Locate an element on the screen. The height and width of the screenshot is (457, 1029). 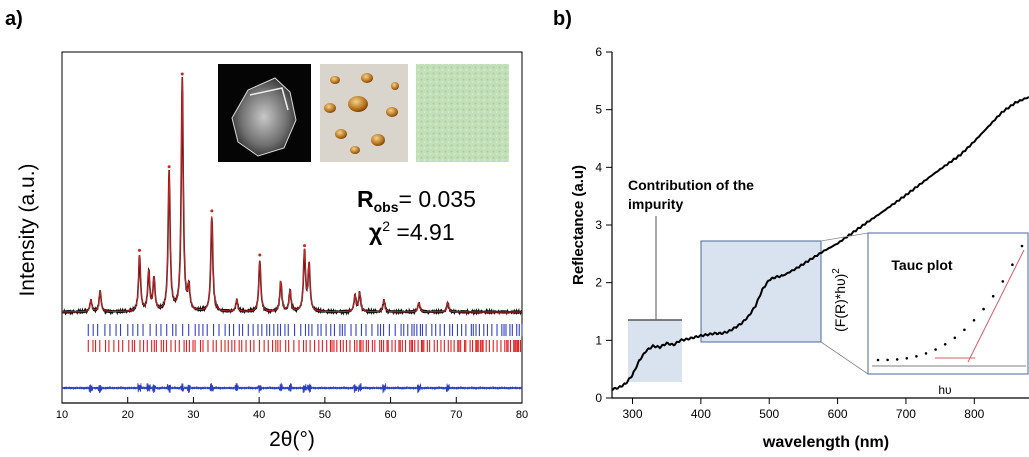
r-obs-value: = 0.035 is located at coordinates (437, 199).